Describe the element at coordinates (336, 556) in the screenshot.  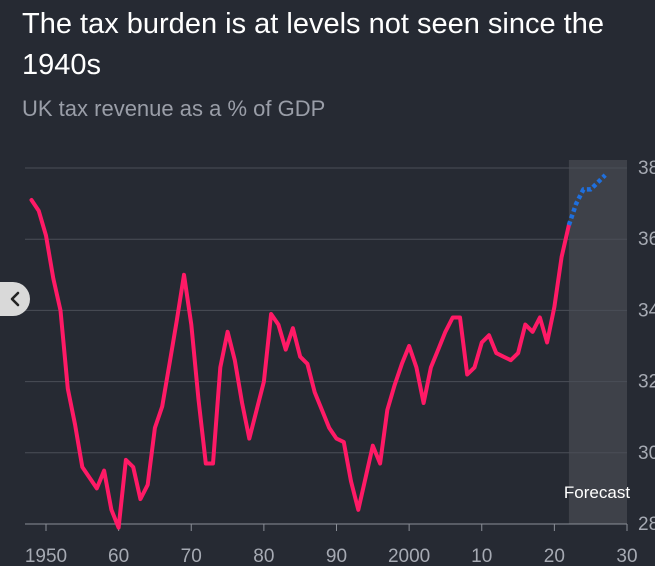
I see `x-tick-label: 90` at that location.